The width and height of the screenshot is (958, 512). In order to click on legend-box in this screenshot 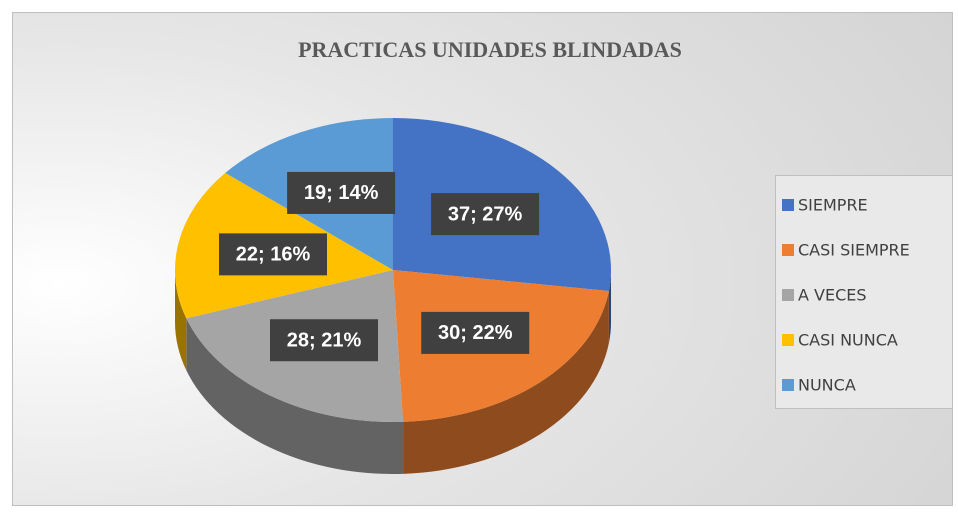, I will do `click(864, 292)`.